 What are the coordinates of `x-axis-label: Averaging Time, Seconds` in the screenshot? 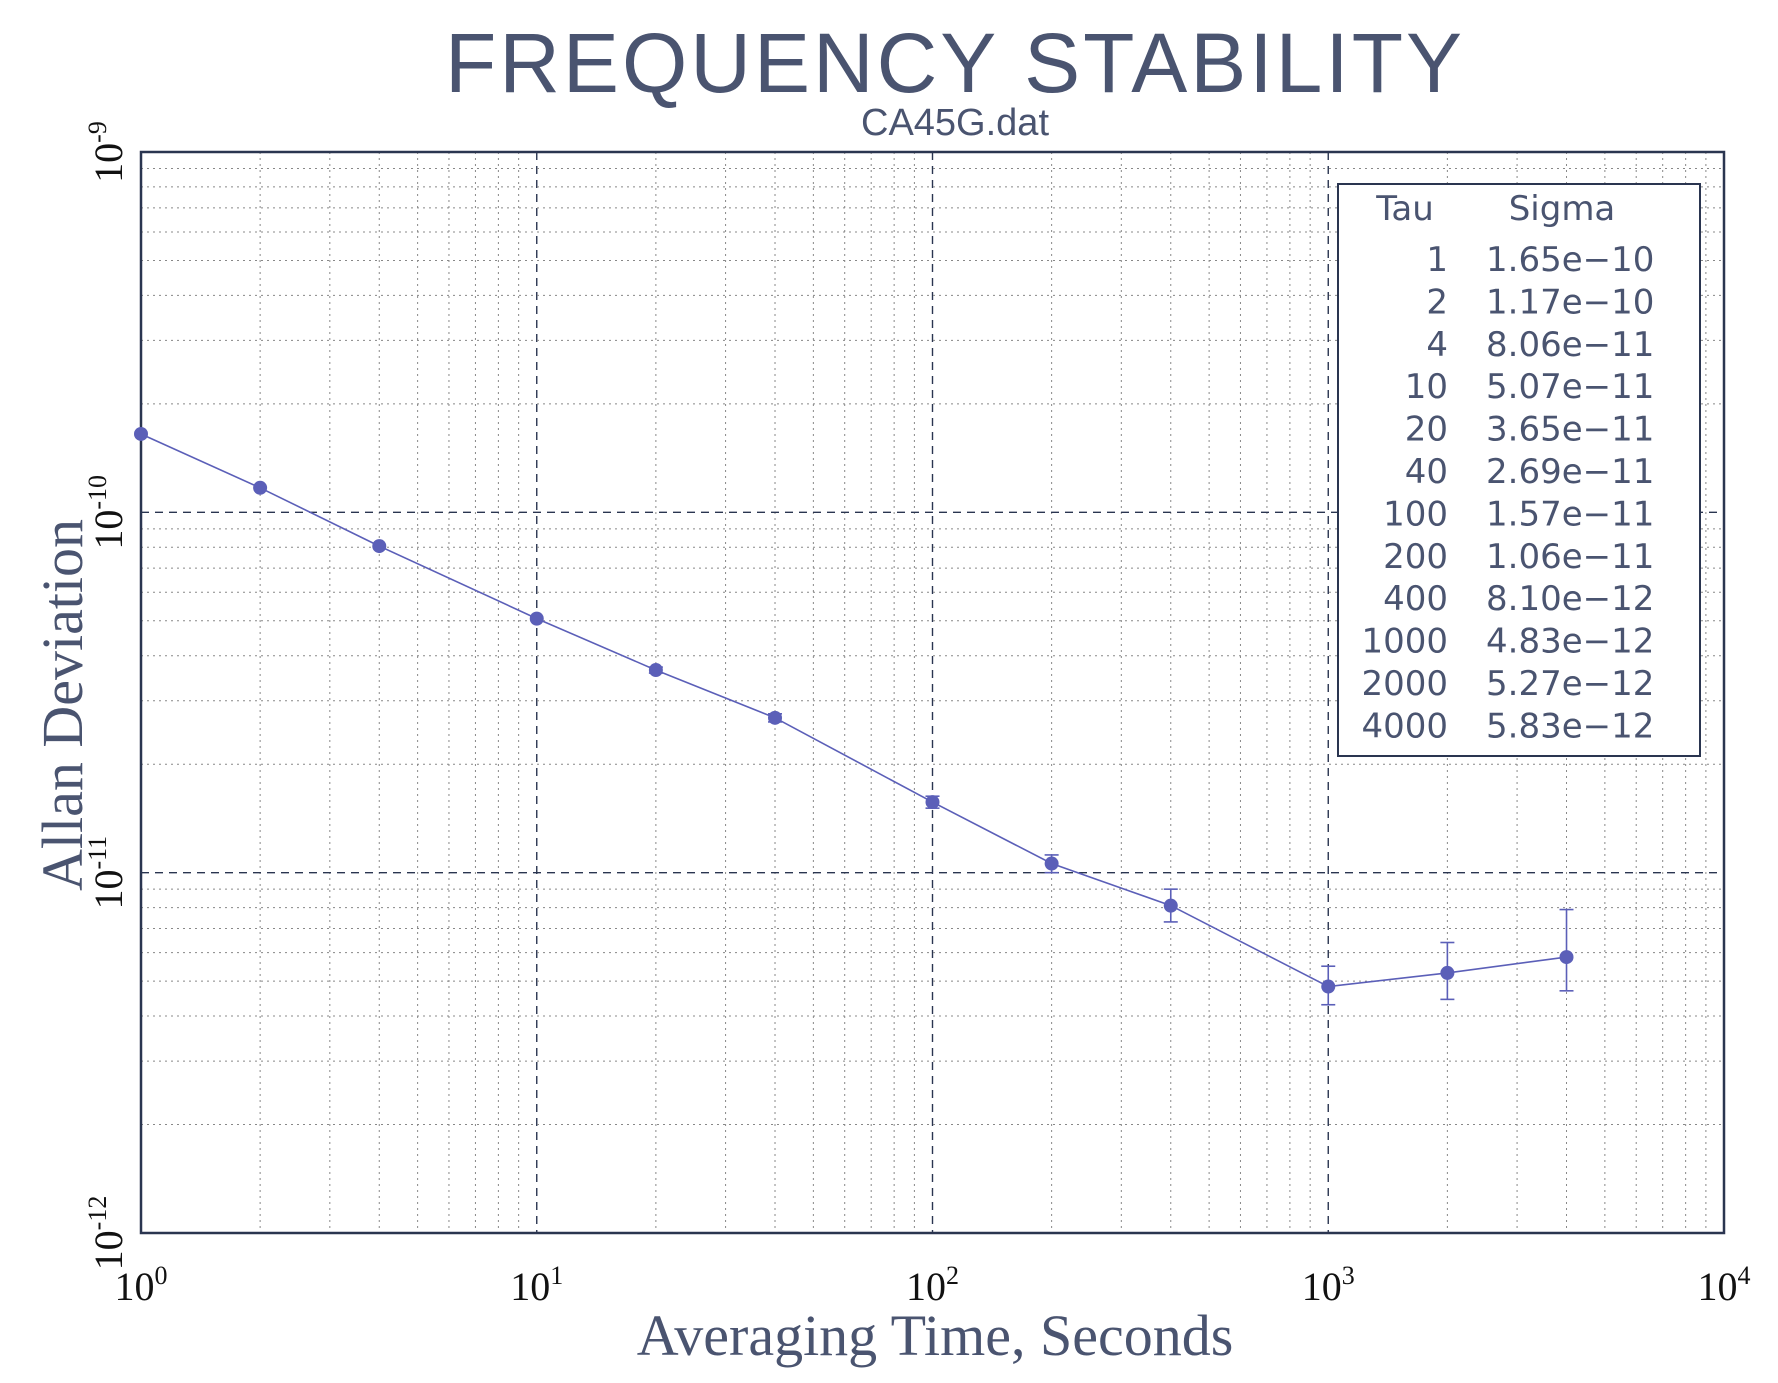 It's located at (935, 1335).